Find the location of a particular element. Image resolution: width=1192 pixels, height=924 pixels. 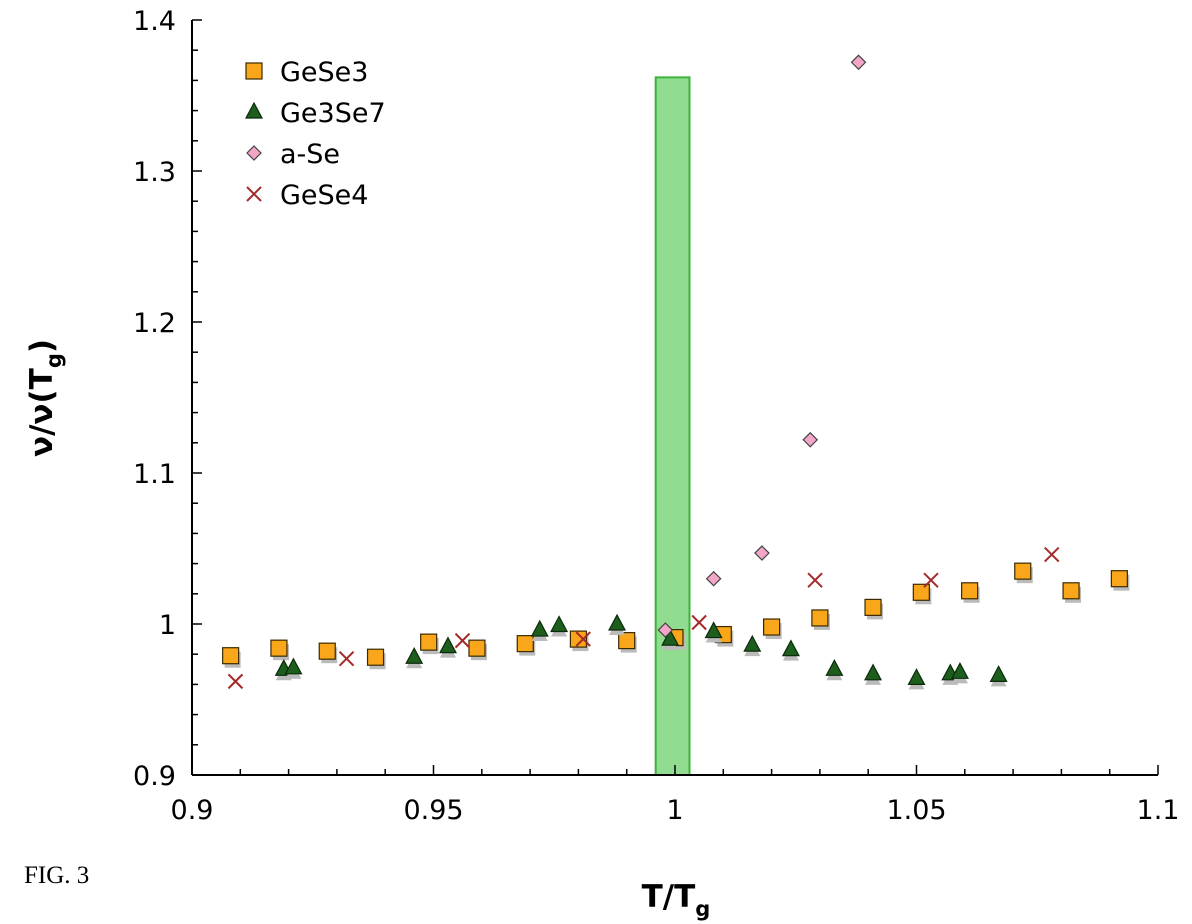

legend-label: GeSe4 is located at coordinates (324, 195).